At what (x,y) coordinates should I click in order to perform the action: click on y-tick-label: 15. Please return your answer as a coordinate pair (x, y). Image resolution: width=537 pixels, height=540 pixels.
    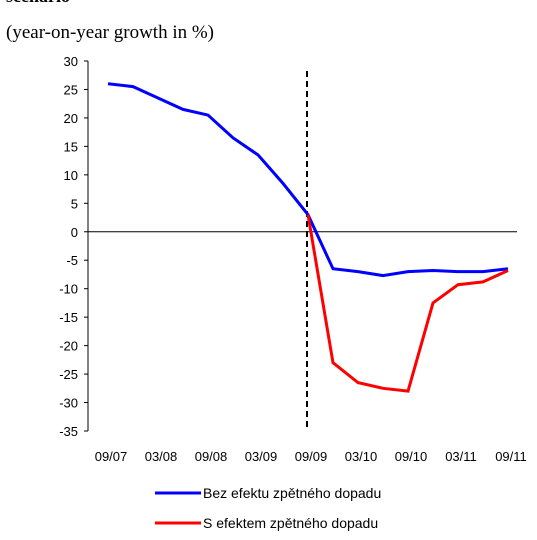
    Looking at the image, I should click on (71, 146).